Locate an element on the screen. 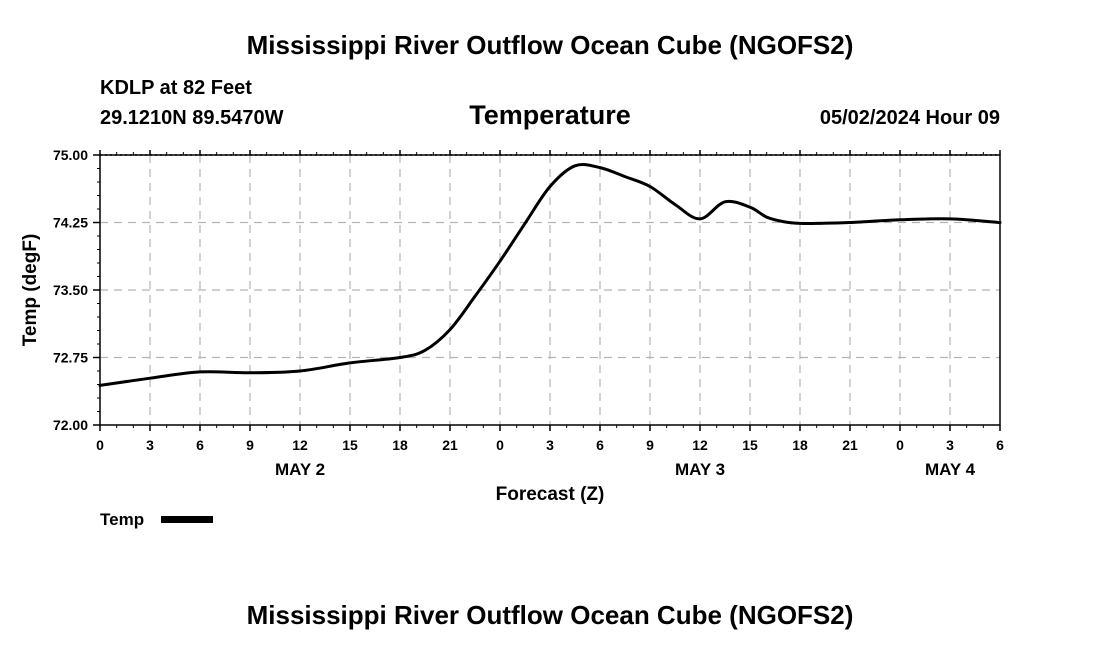  y-tick-label: 73.50 is located at coordinates (70, 290).